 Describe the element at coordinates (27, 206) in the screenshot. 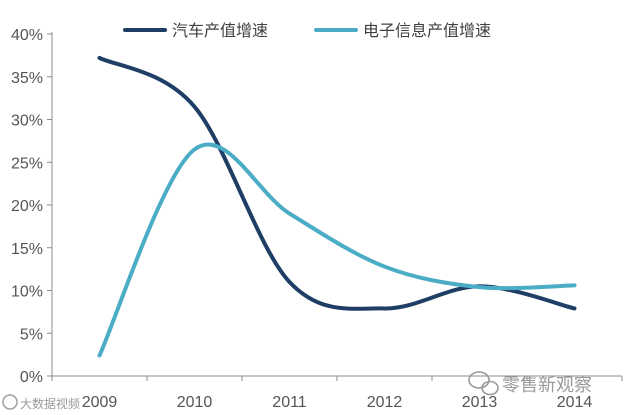

I see `y-tick-label: 20%` at that location.